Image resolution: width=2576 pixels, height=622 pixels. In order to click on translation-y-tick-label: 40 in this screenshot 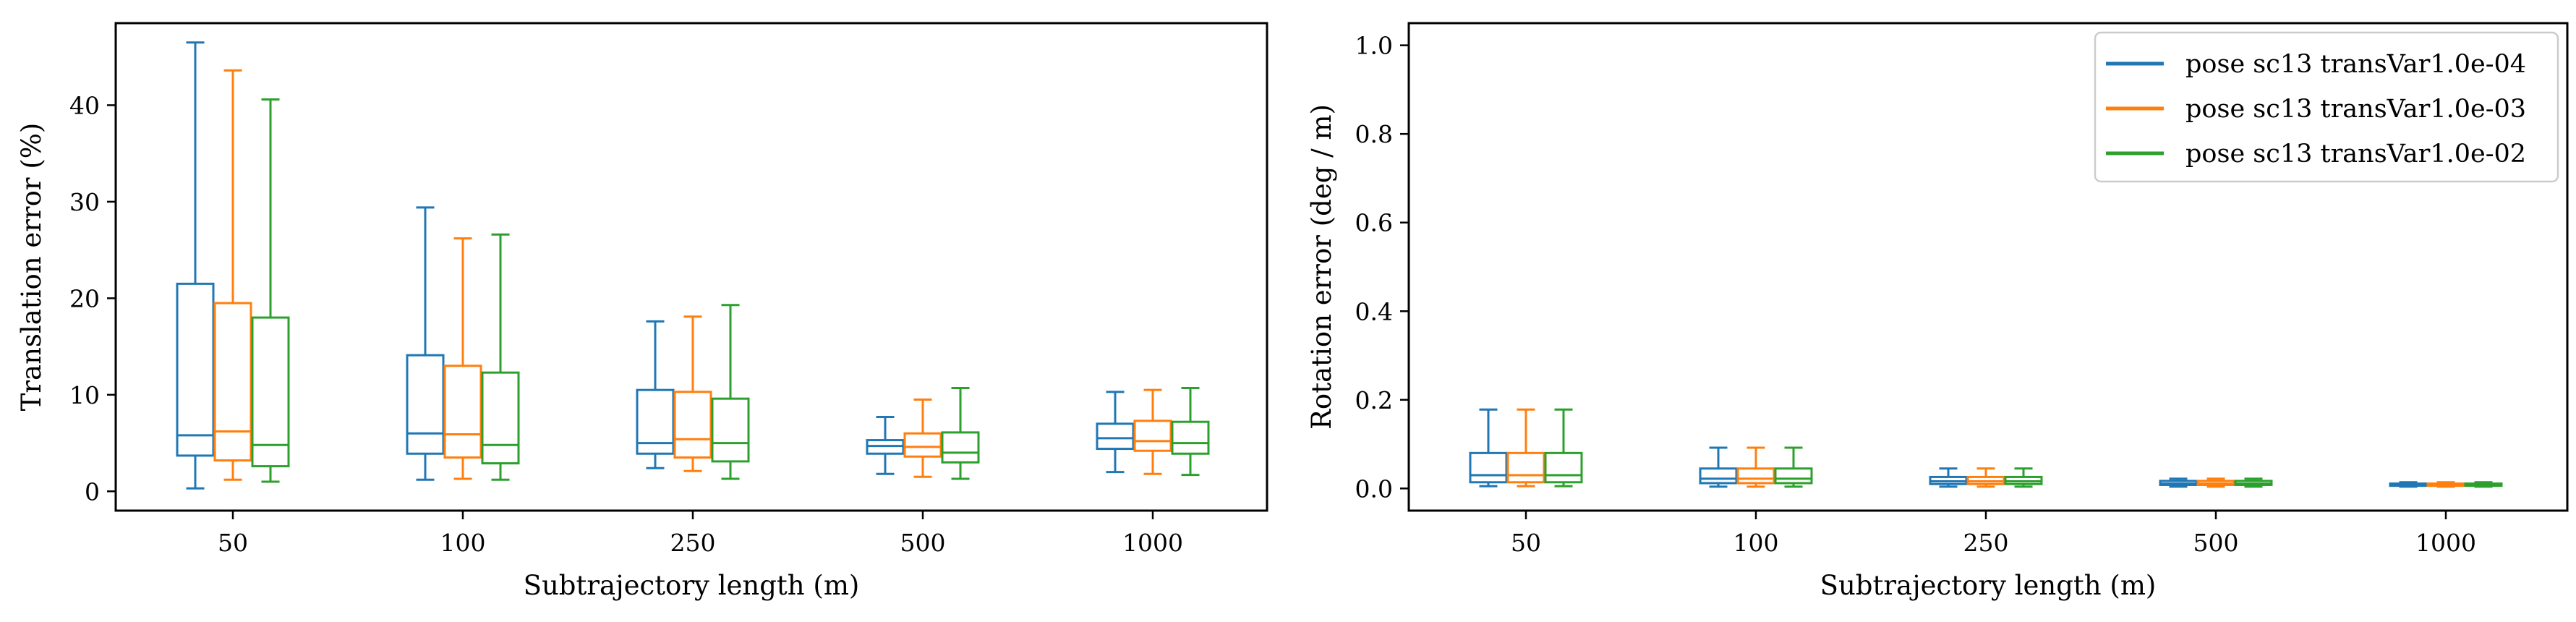, I will do `click(84, 105)`.